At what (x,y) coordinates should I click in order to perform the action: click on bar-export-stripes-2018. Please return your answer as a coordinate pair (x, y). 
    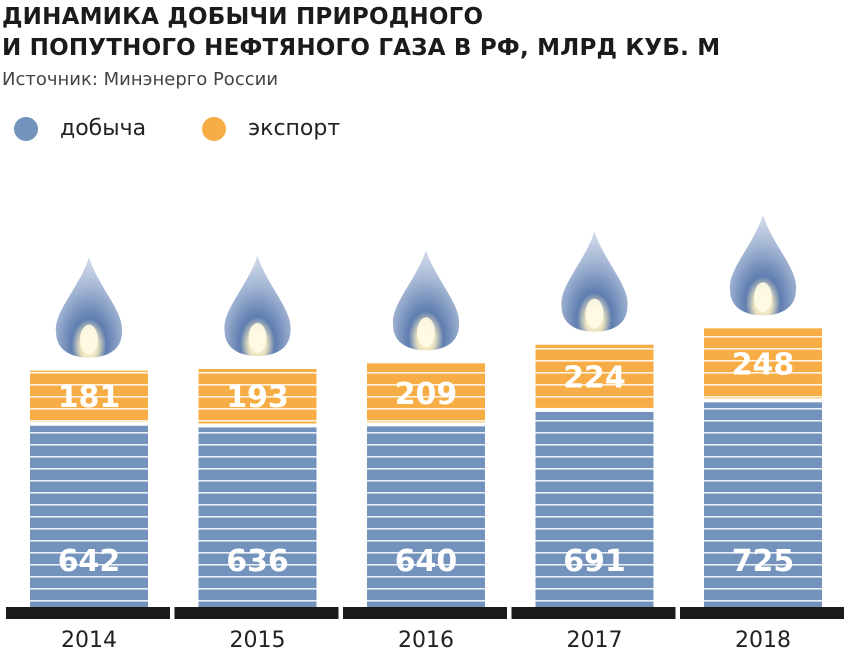
    Looking at the image, I should click on (763, 363).